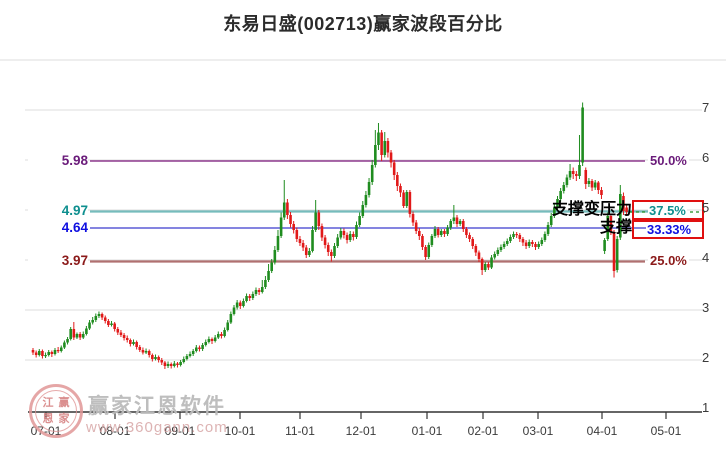 Image resolution: width=726 pixels, height=450 pixels. What do you see at coordinates (365, 415) in the screenshot?
I see `x-axis` at bounding box center [365, 415].